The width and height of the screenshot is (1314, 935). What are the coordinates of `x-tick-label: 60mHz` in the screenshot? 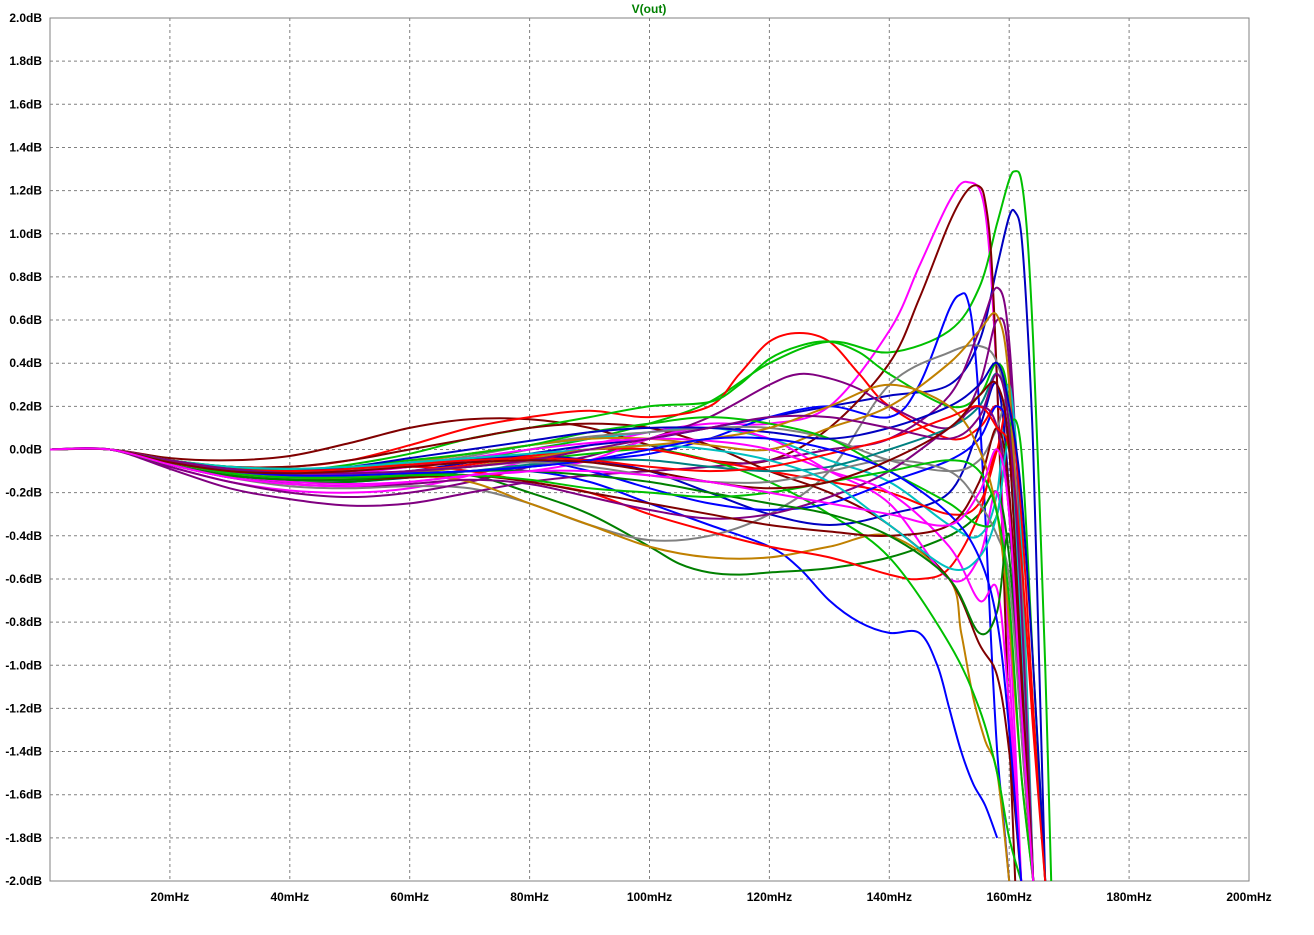 It's located at (409, 897).